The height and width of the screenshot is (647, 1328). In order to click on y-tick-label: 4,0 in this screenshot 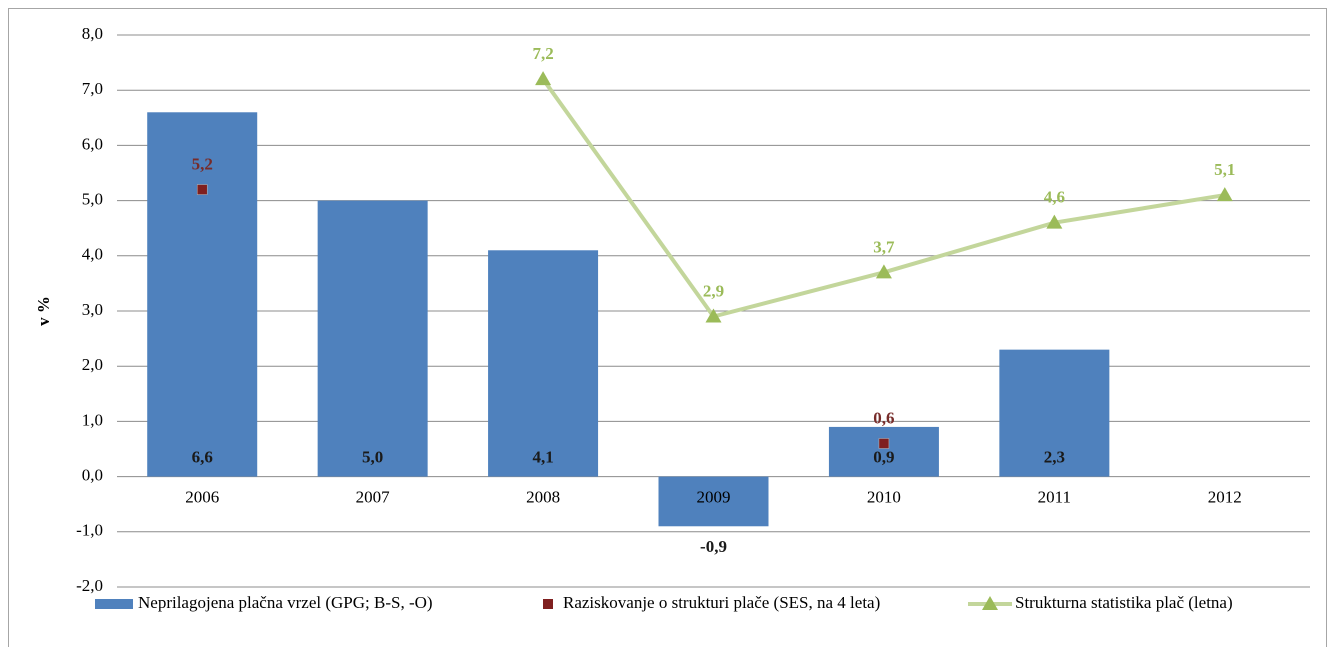, I will do `click(92, 254)`.